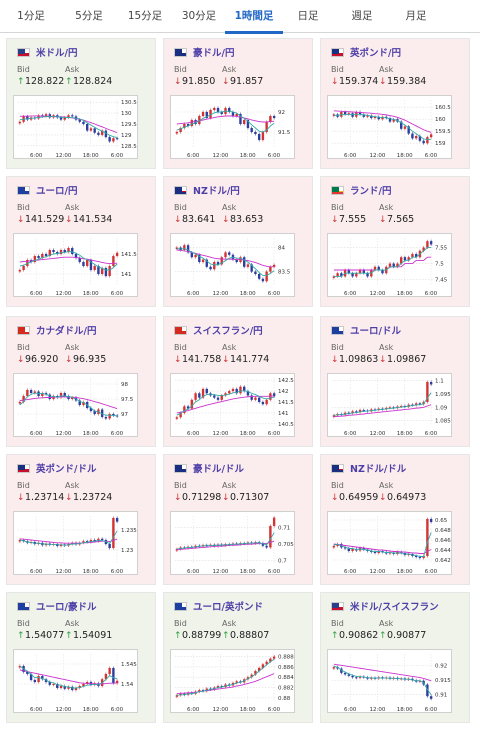 This screenshot has height=735, width=480. What do you see at coordinates (75, 265) in the screenshot?
I see `mini-chart: 141.5 141 6:00 12:00 18:00 6:00` at bounding box center [75, 265].